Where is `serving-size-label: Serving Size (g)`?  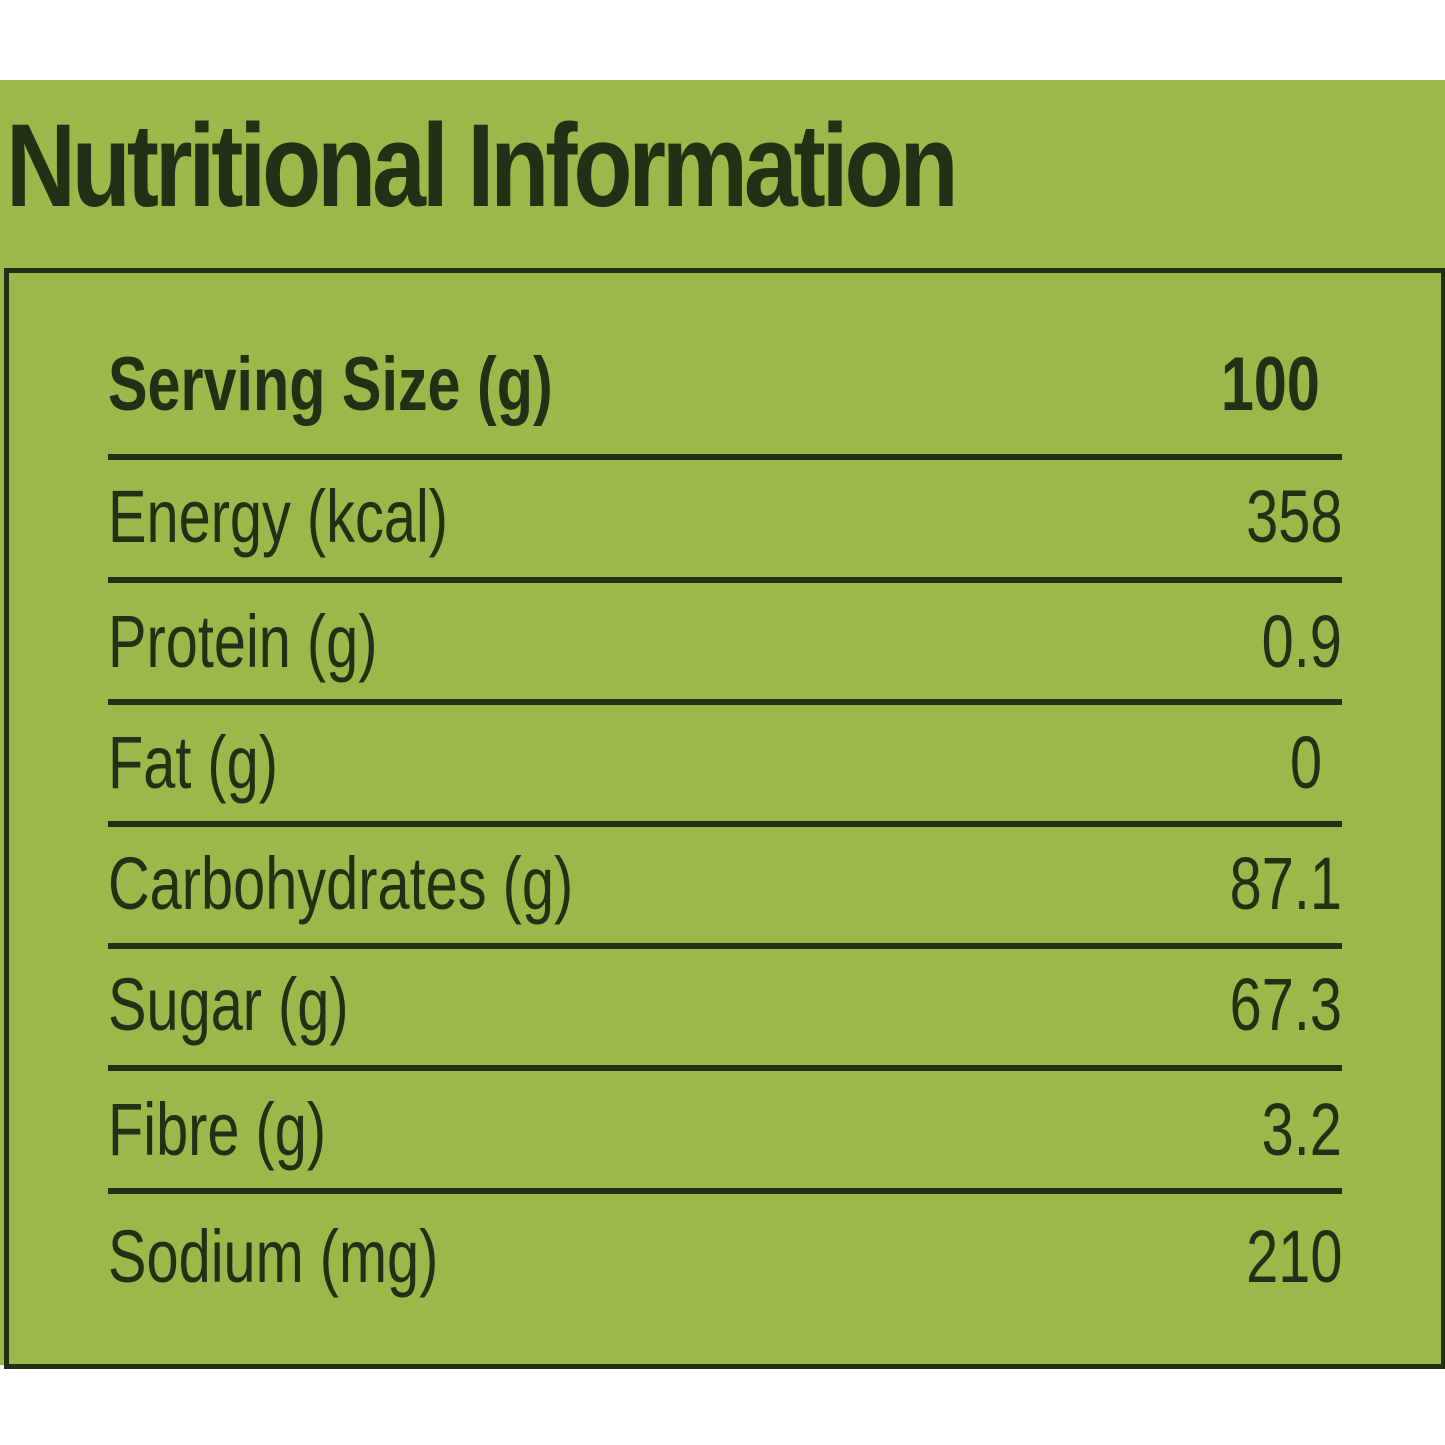 serving-size-label: Serving Size (g) is located at coordinates (330, 384).